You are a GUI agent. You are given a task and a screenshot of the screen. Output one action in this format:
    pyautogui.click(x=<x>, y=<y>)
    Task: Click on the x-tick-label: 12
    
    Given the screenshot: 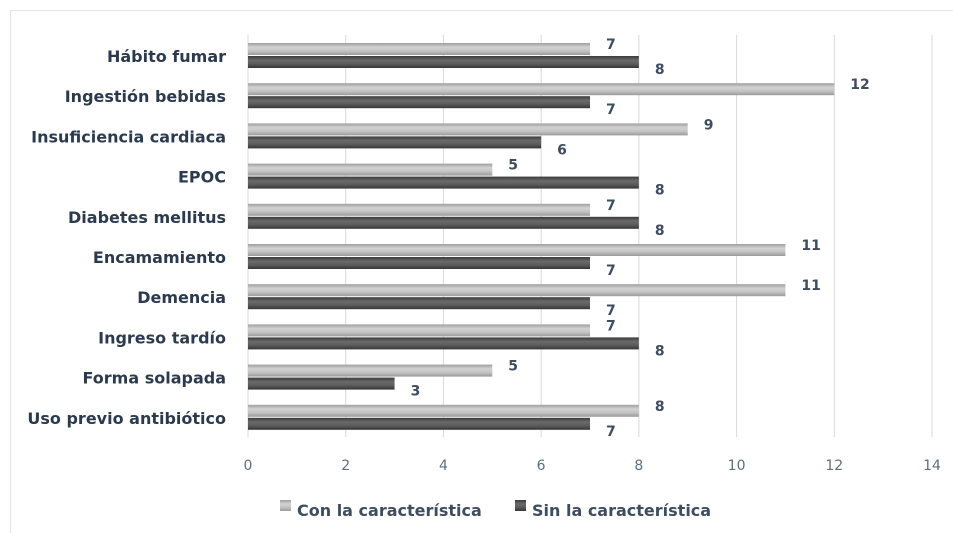 What is the action you would take?
    pyautogui.click(x=834, y=466)
    